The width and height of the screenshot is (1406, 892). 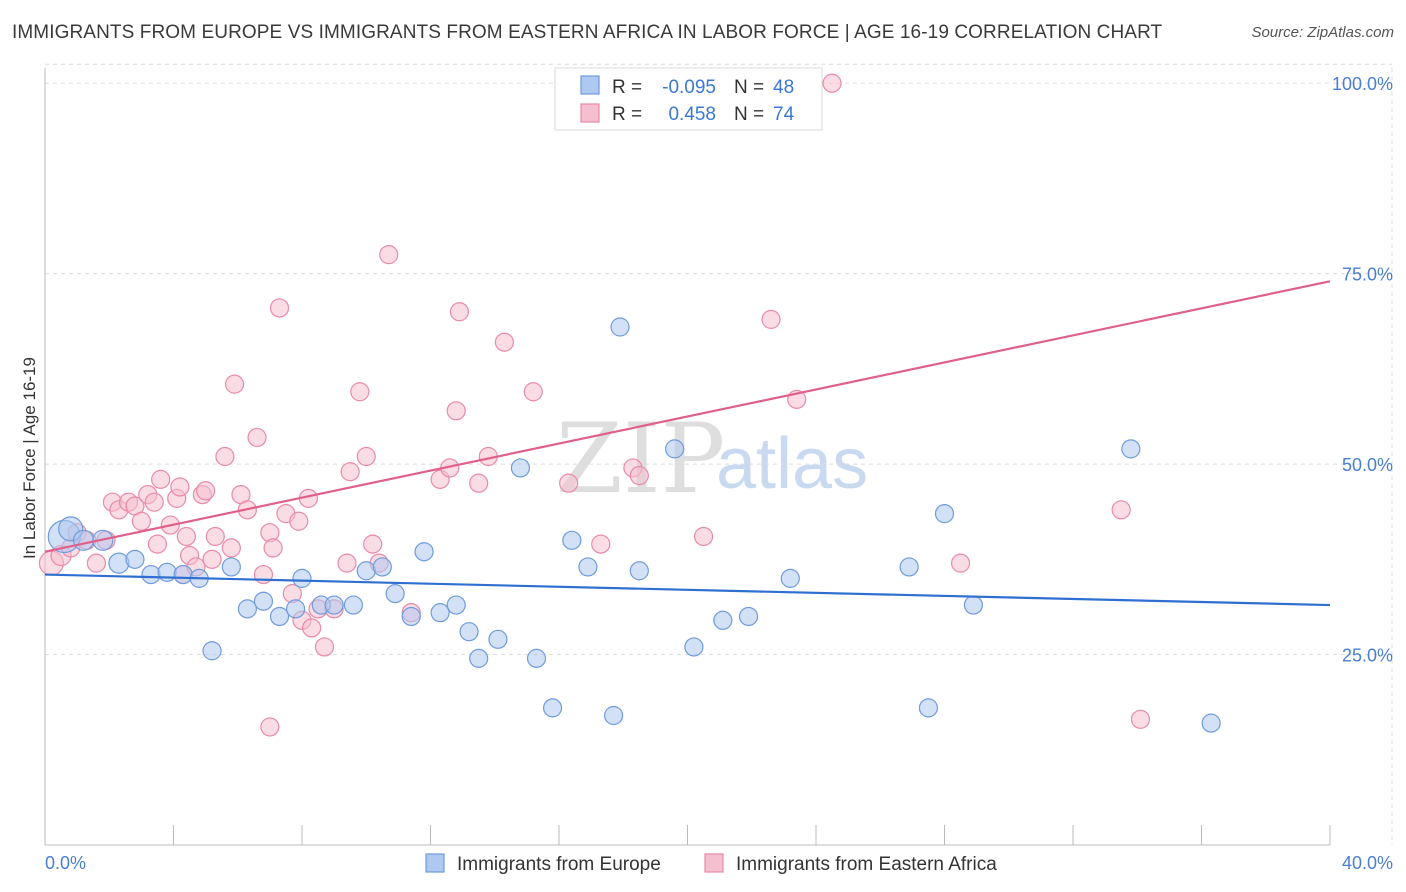 What do you see at coordinates (590, 85) in the screenshot?
I see `legend-swatch-europe` at bounding box center [590, 85].